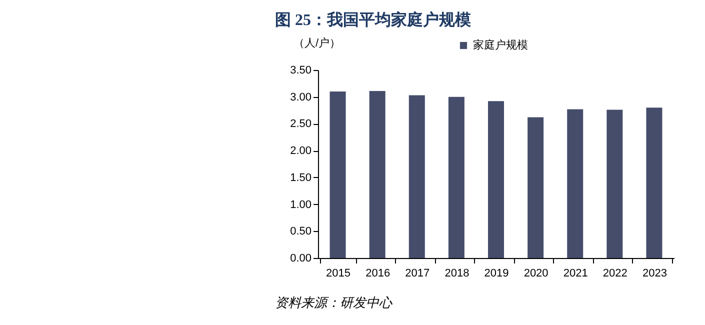  Describe the element at coordinates (536, 274) in the screenshot. I see `x-tick-label: 2020` at that location.